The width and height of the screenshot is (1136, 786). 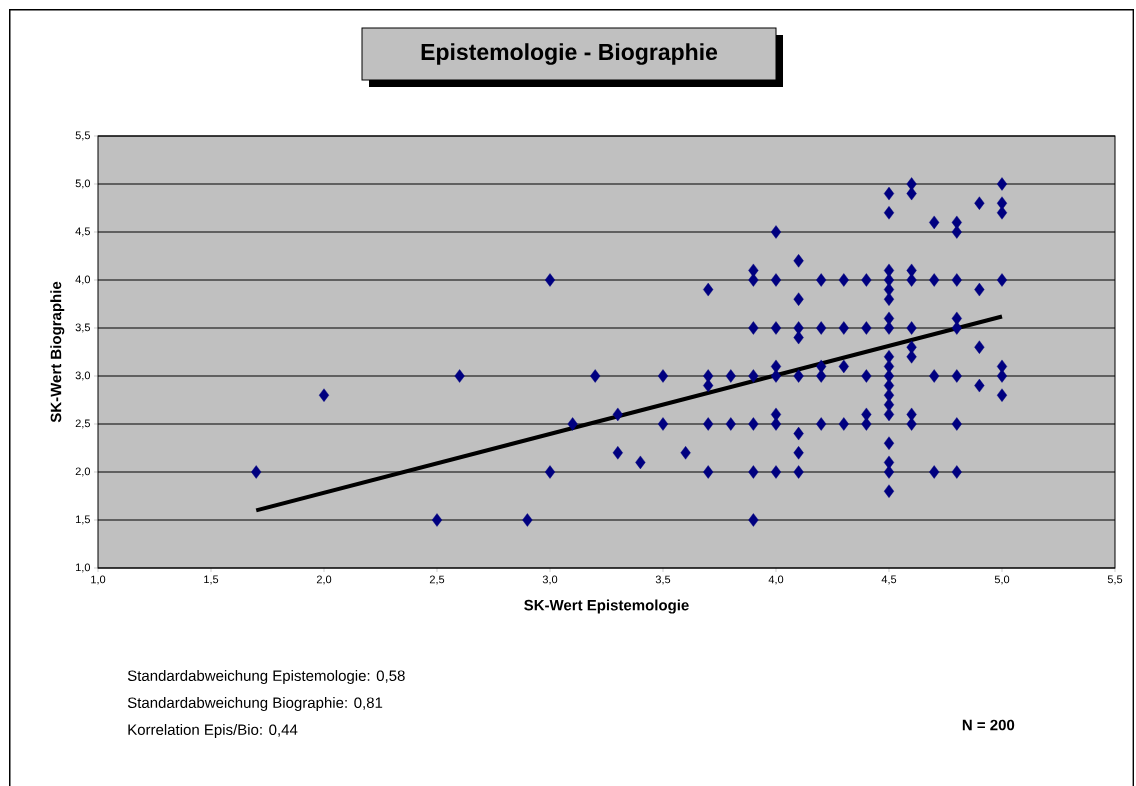 I want to click on x-tick-label: 4,5, so click(x=889, y=580).